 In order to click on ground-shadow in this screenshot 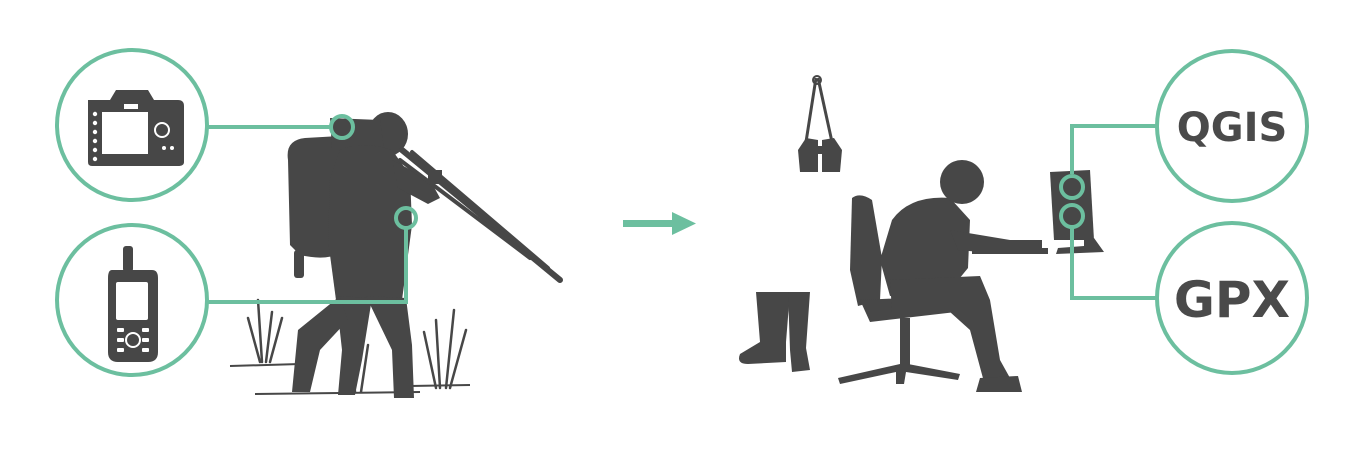, I will do `click(350, 379)`.